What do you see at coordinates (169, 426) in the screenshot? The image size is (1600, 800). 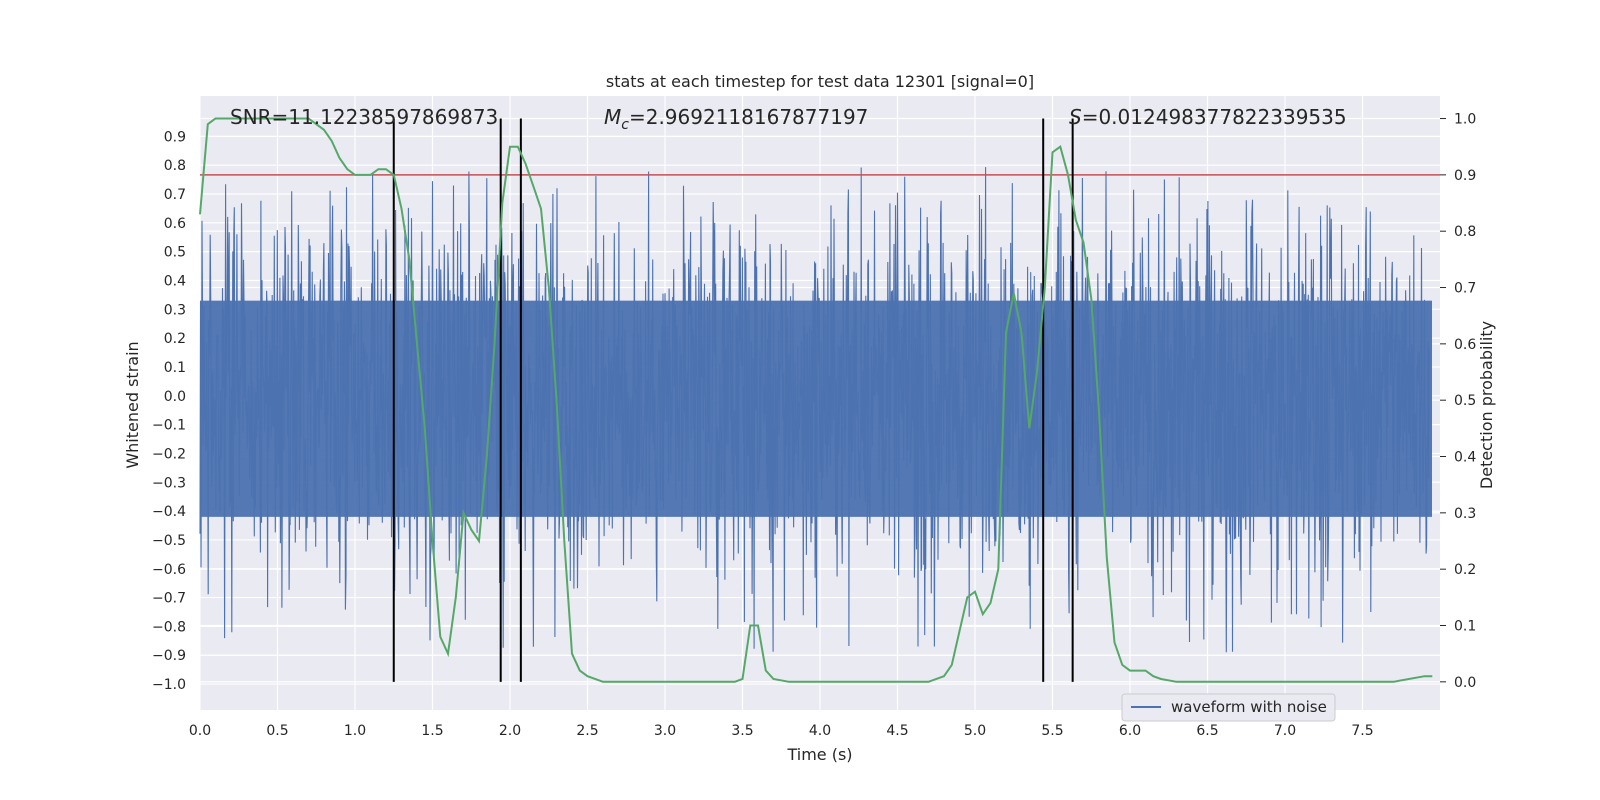 I see `y-tick-label: −0.1` at bounding box center [169, 426].